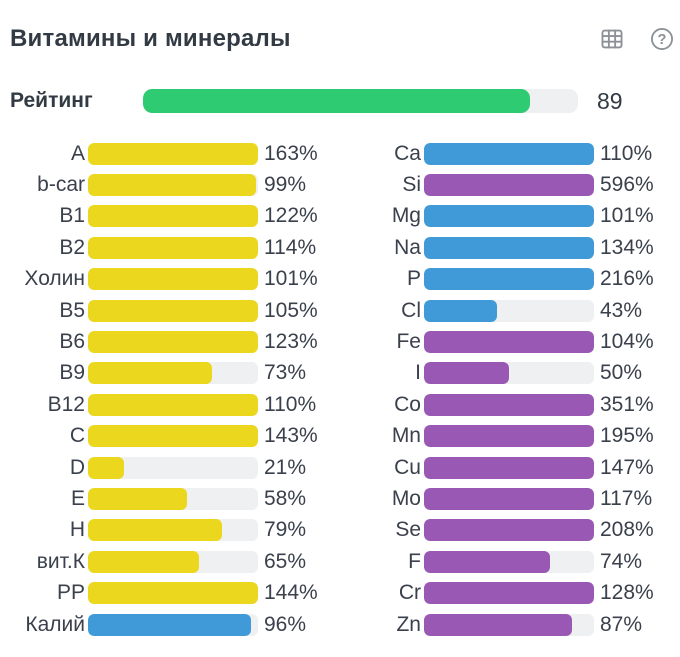 The height and width of the screenshot is (657, 680). I want to click on chart-row: Холин 101%, so click(167, 279).